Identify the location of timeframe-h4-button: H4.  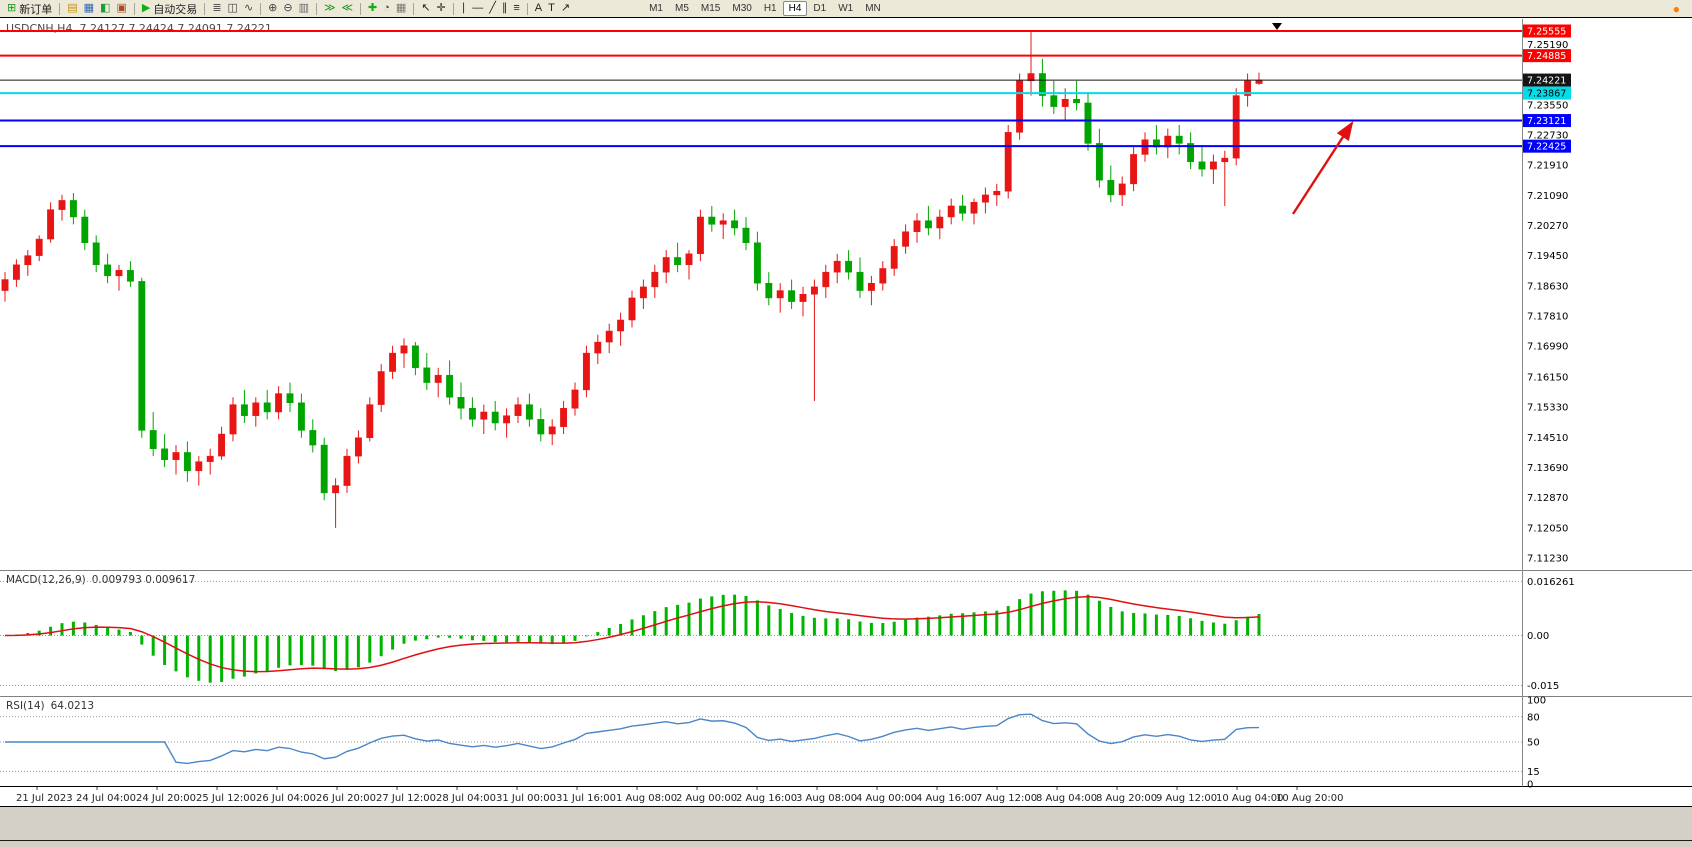
(795, 8).